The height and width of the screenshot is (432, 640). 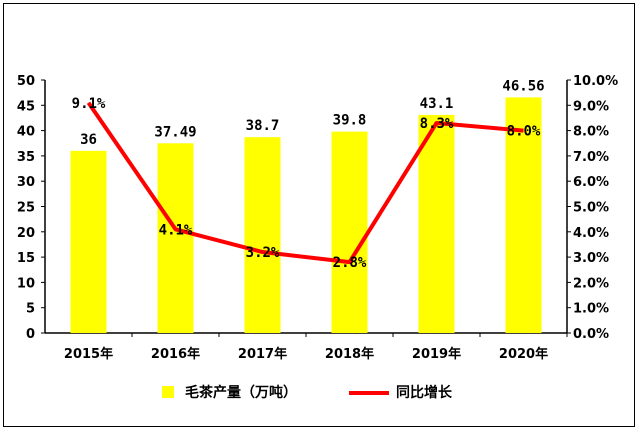 What do you see at coordinates (591, 132) in the screenshot?
I see `right-tick-label: 8.0%` at bounding box center [591, 132].